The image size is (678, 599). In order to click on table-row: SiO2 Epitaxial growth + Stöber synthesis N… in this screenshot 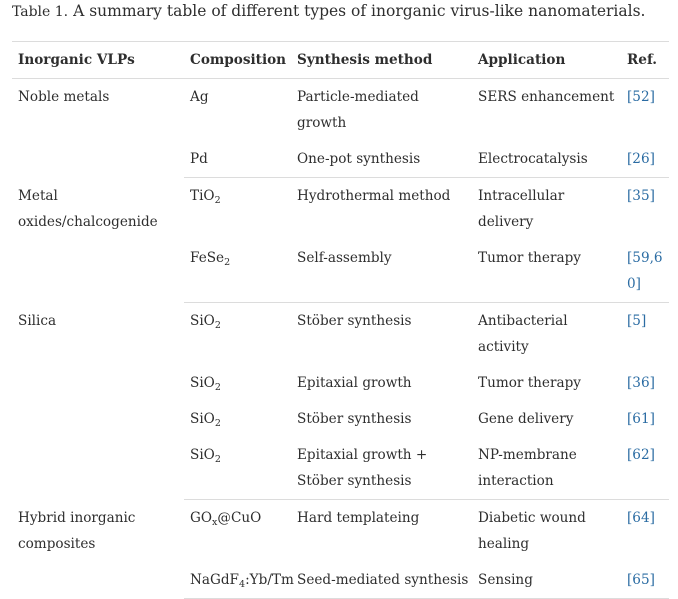, I will do `click(340, 468)`.